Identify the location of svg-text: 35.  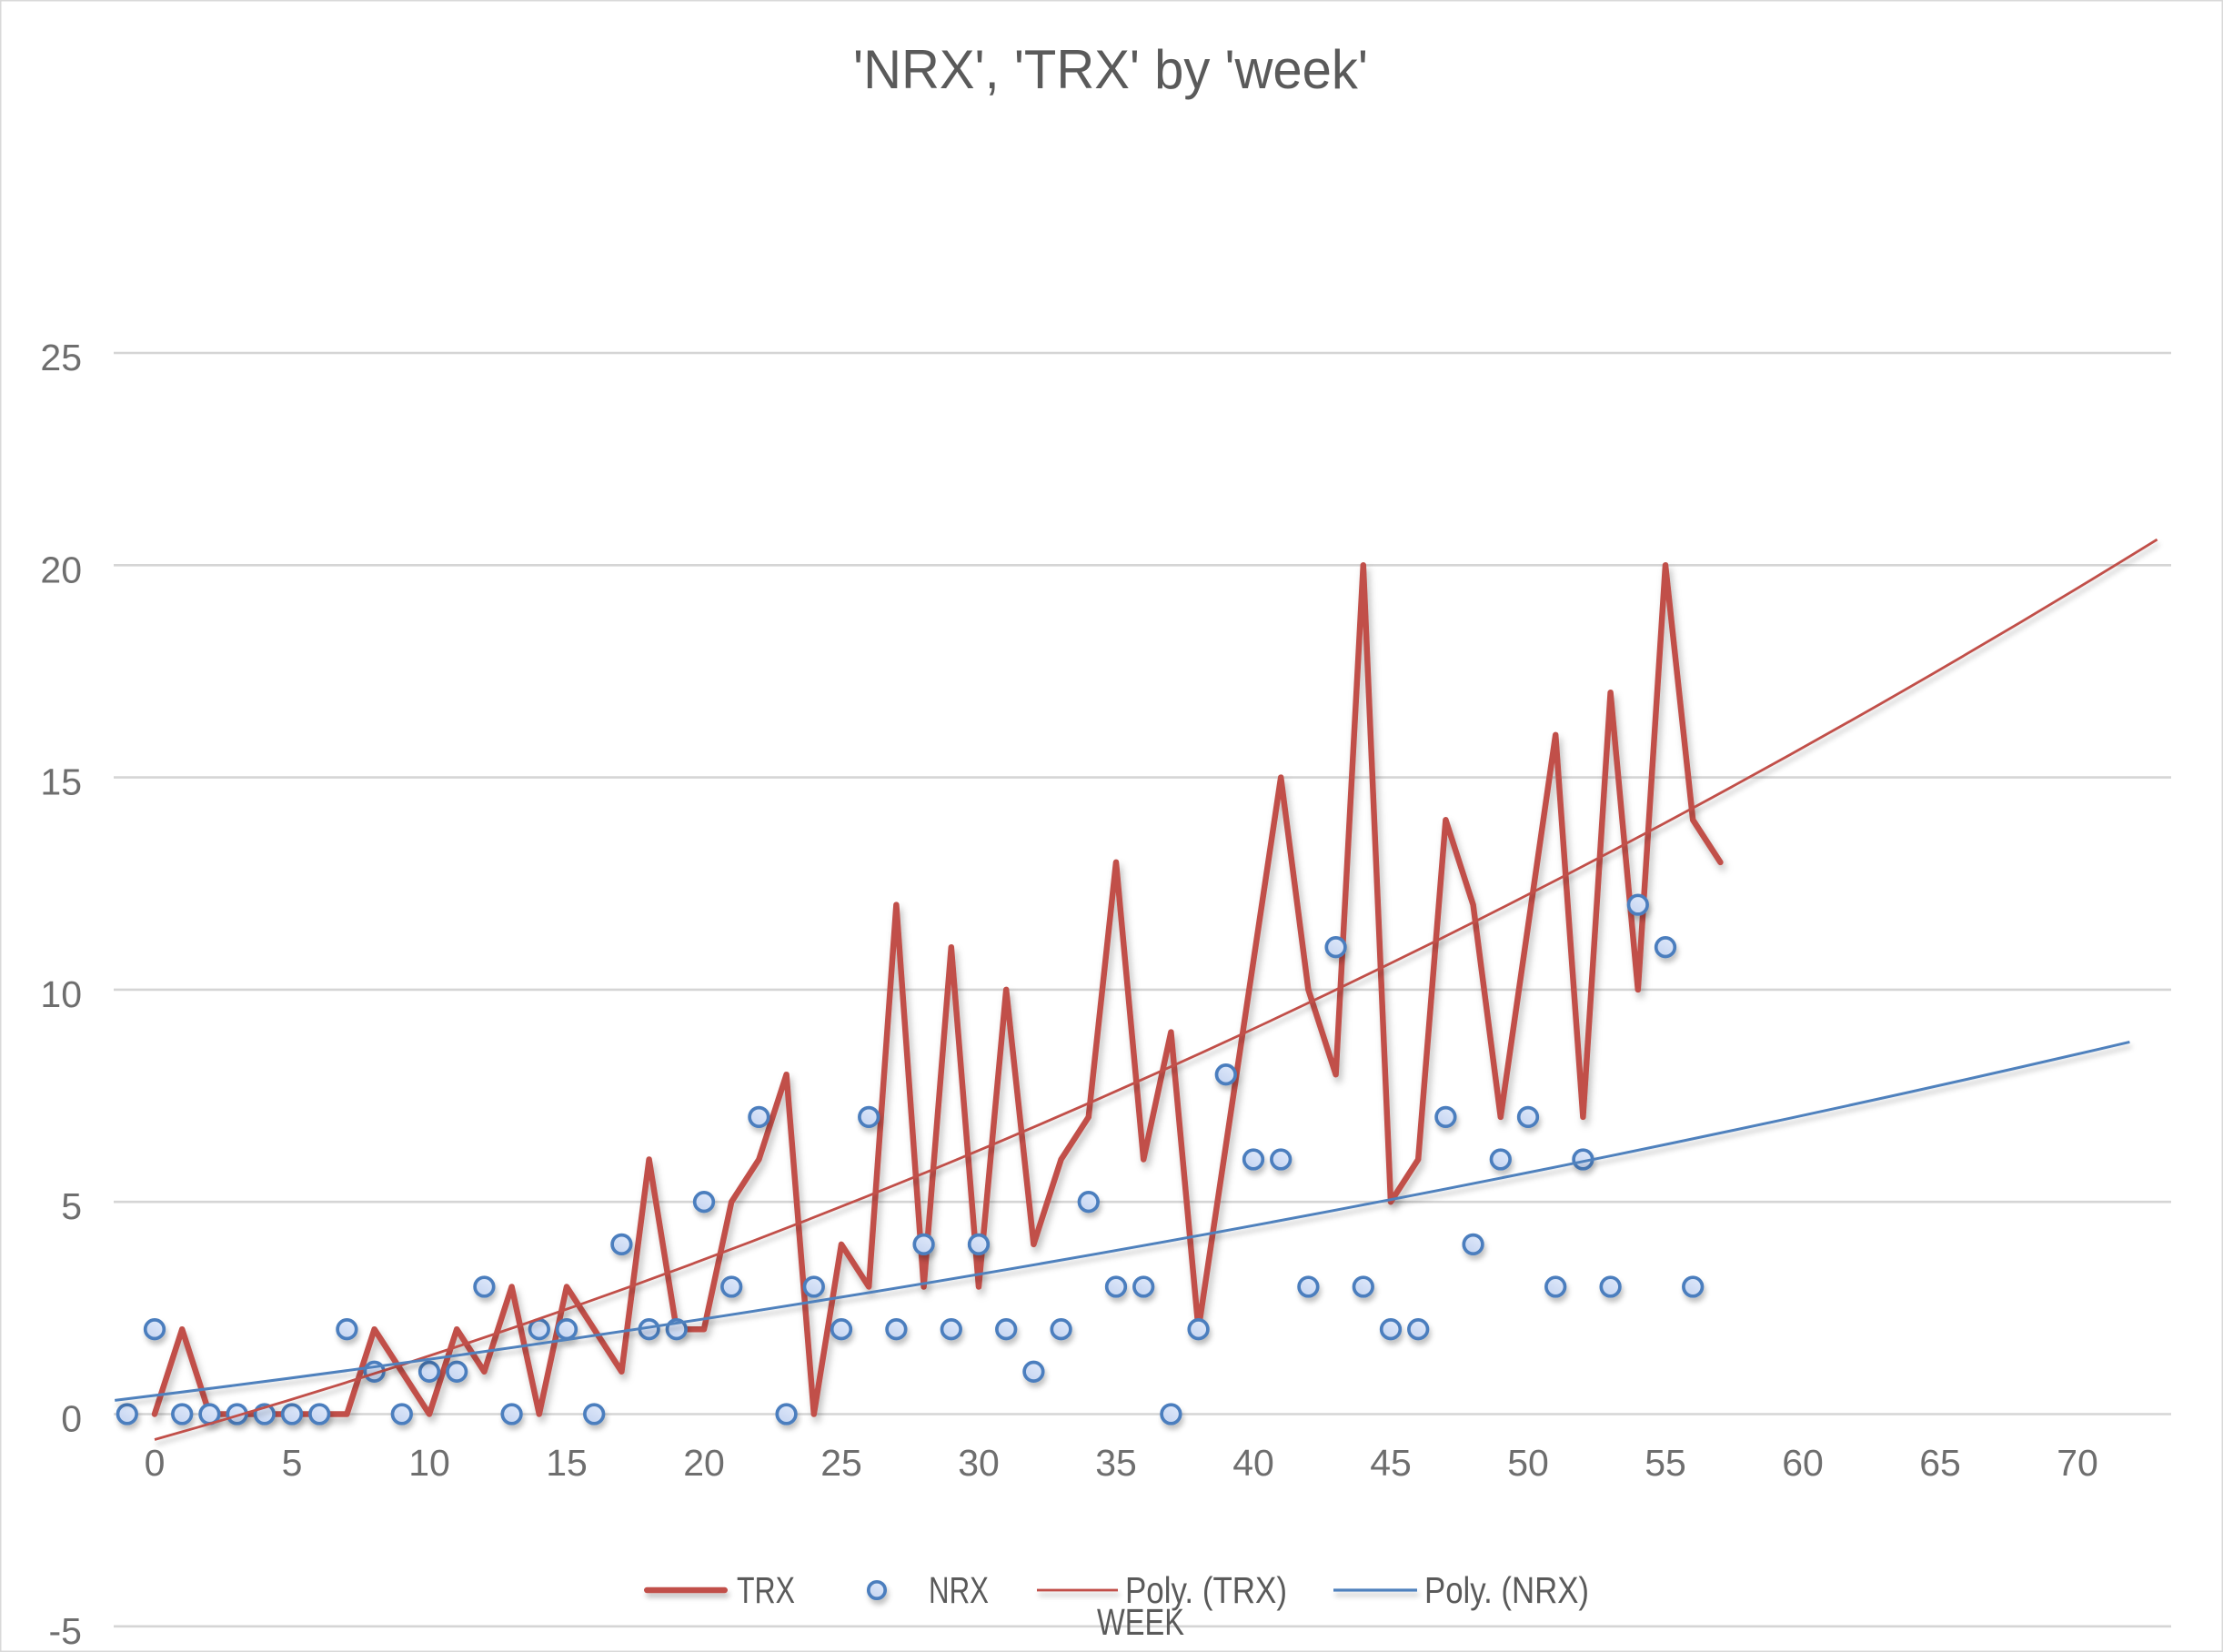
(1116, 1463).